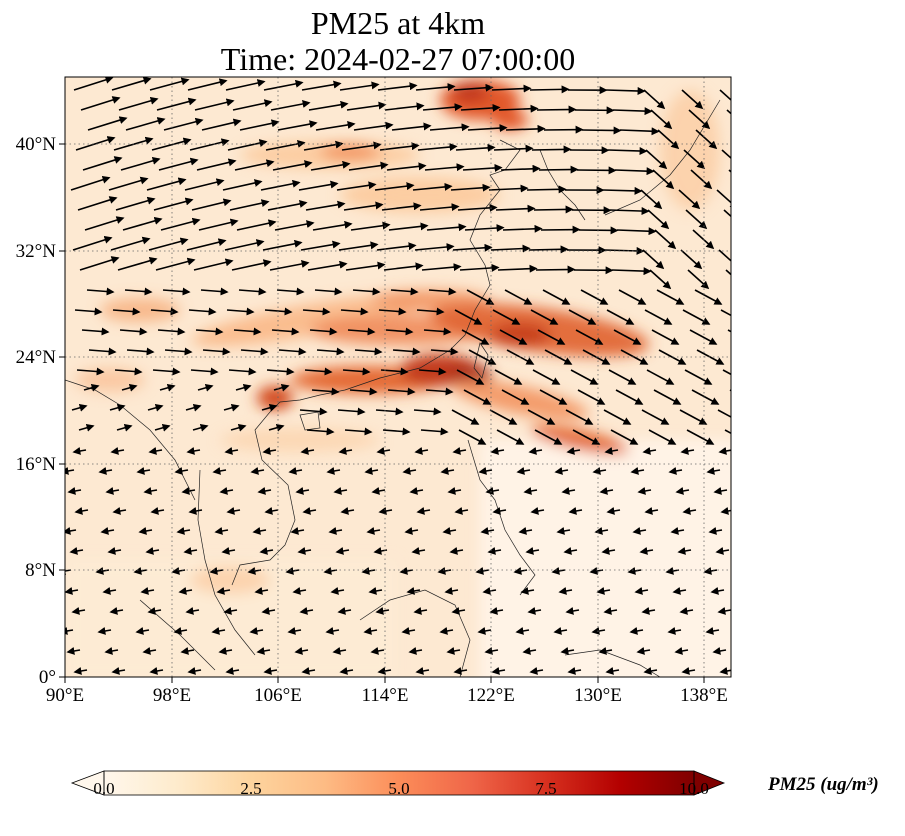  Describe the element at coordinates (598, 695) in the screenshot. I see `longitude-tick-label: 130°E` at that location.